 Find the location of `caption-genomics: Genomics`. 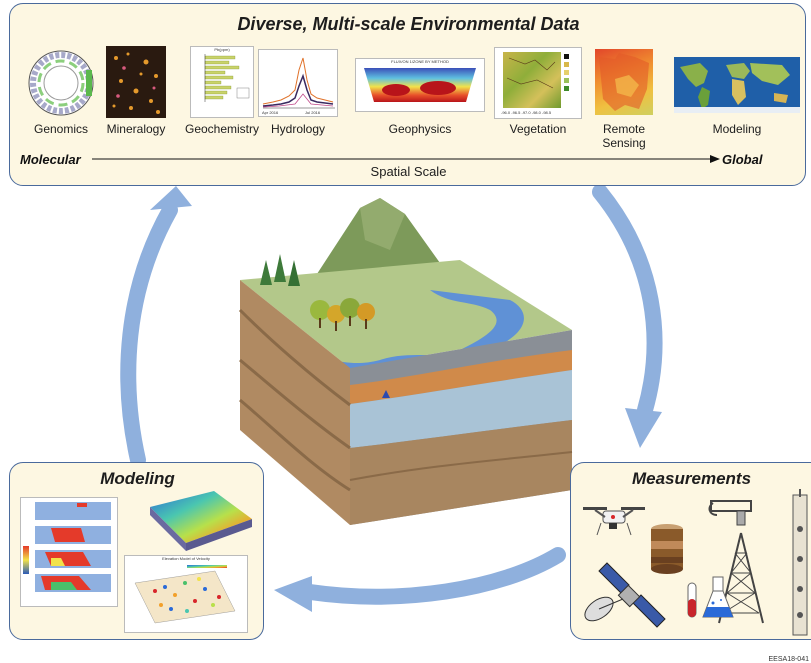

caption-genomics: Genomics is located at coordinates (61, 129).